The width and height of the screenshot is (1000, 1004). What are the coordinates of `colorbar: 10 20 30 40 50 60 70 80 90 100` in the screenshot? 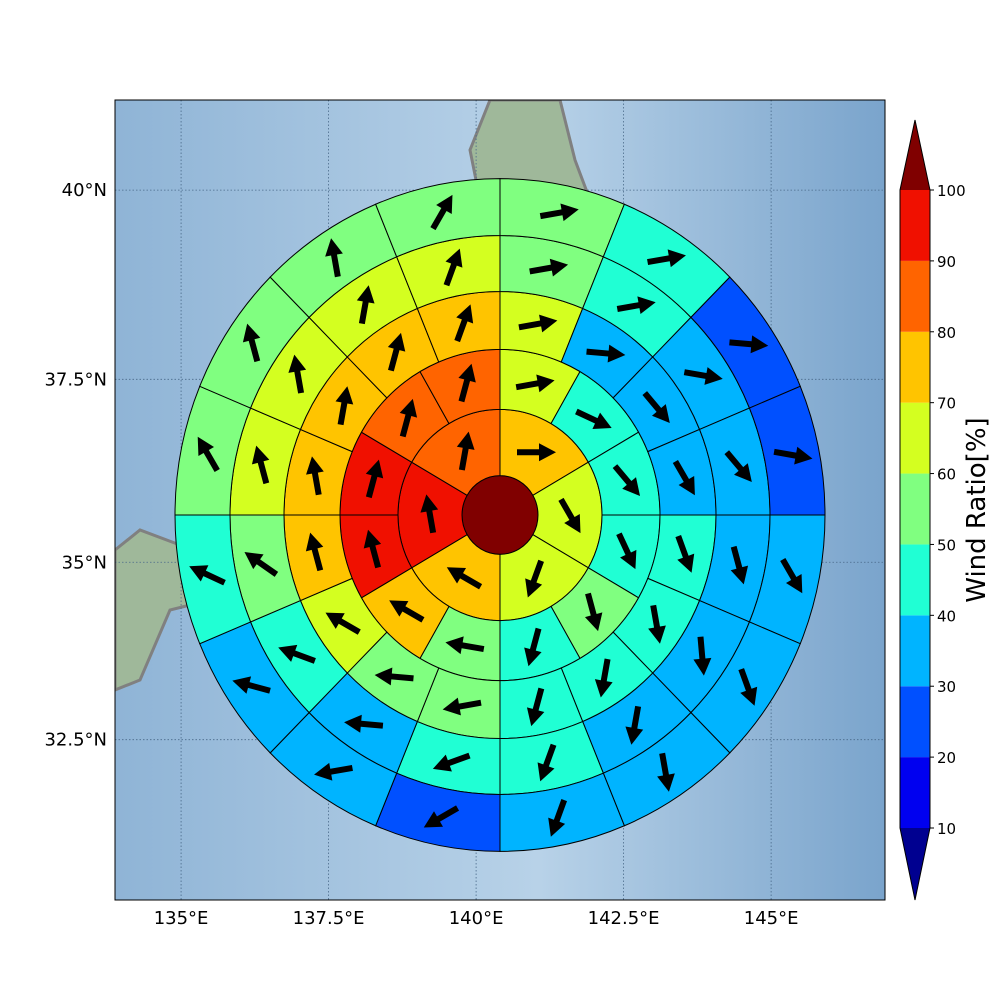 It's located at (932, 510).